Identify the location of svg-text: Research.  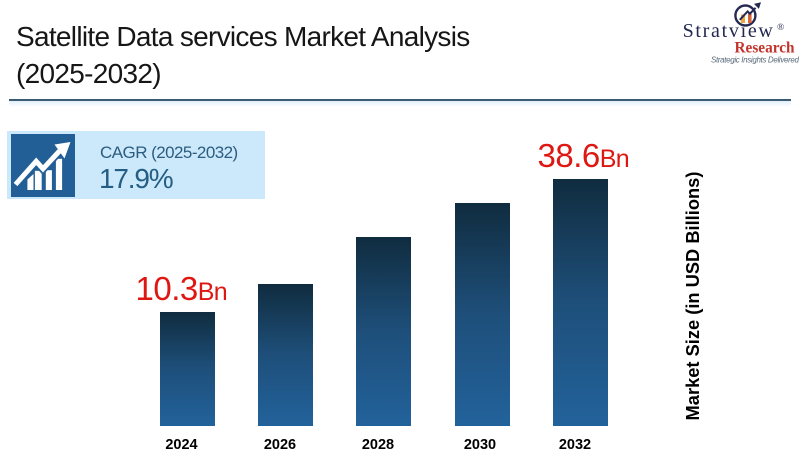
(765, 48).